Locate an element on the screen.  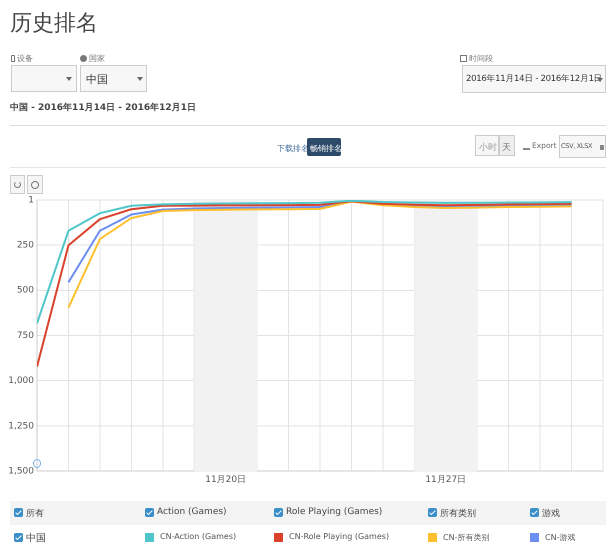
text: 畅销排名 is located at coordinates (326, 148).